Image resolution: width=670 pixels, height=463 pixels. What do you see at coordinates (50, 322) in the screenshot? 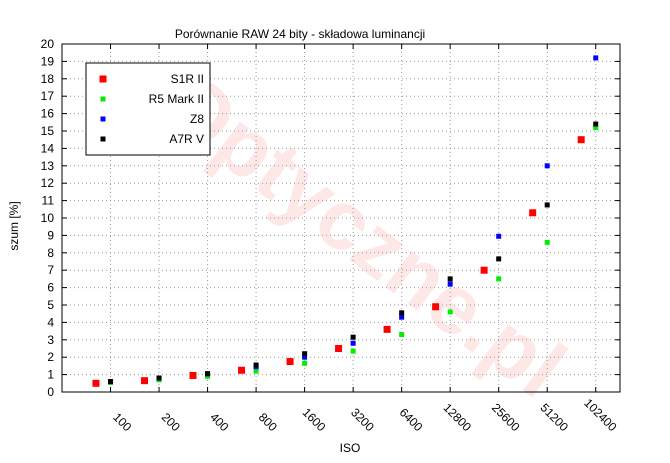
I see `y-tick-label: 4` at bounding box center [50, 322].